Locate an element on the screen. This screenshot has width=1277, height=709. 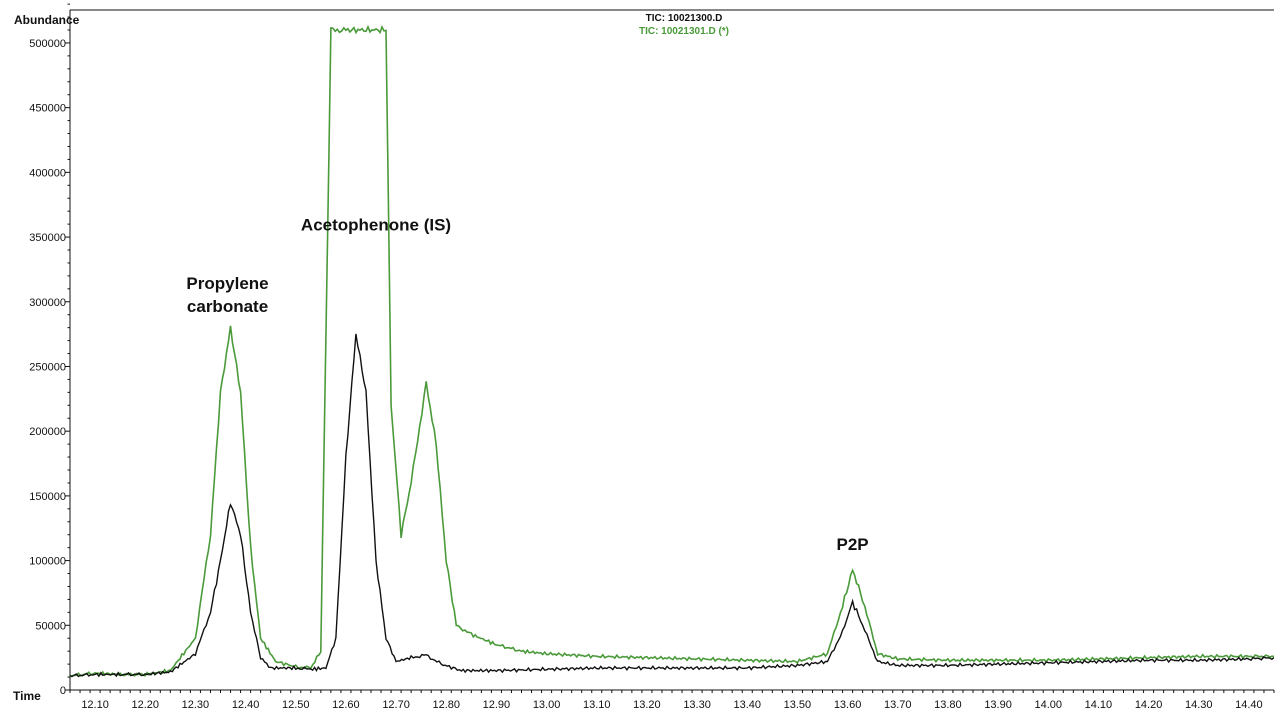
x-tick-label: 13.80 is located at coordinates (948, 704).